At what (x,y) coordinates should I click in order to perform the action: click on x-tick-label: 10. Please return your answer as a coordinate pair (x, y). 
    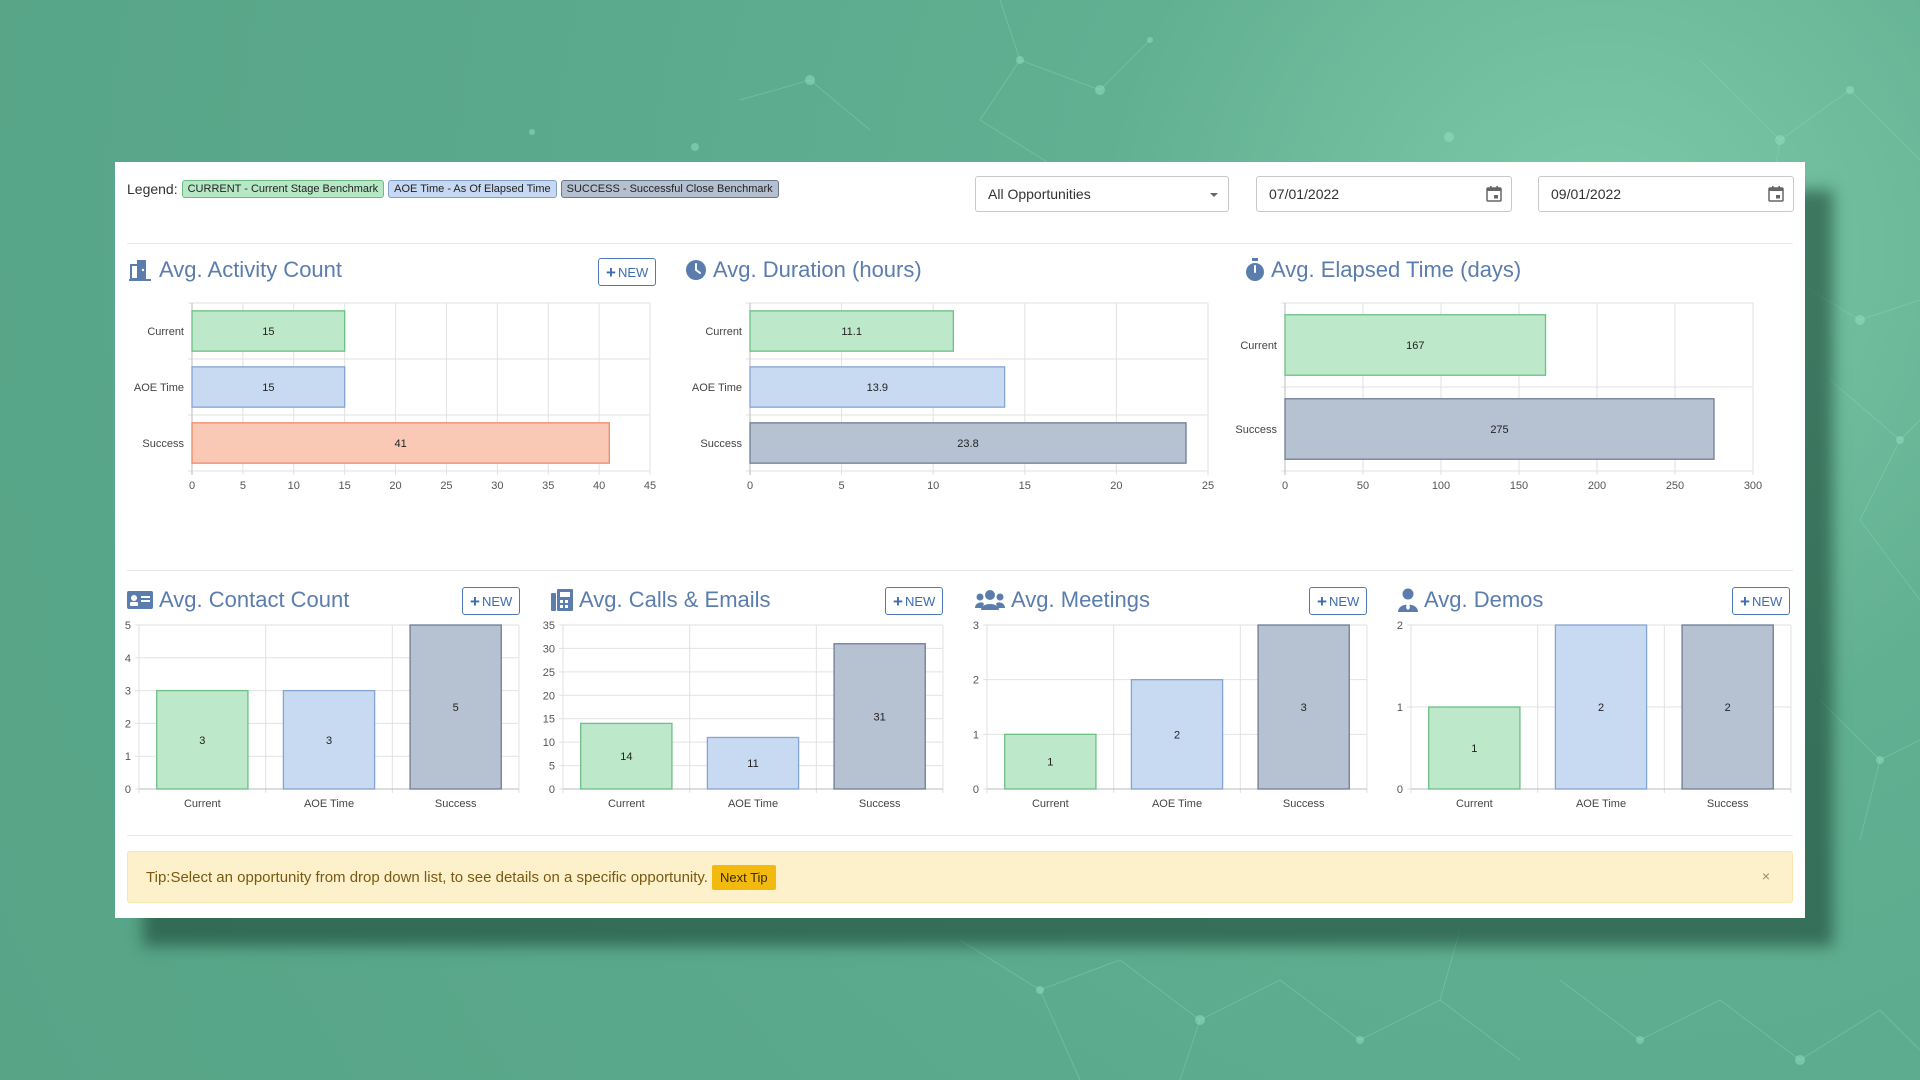
    Looking at the image, I should click on (933, 486).